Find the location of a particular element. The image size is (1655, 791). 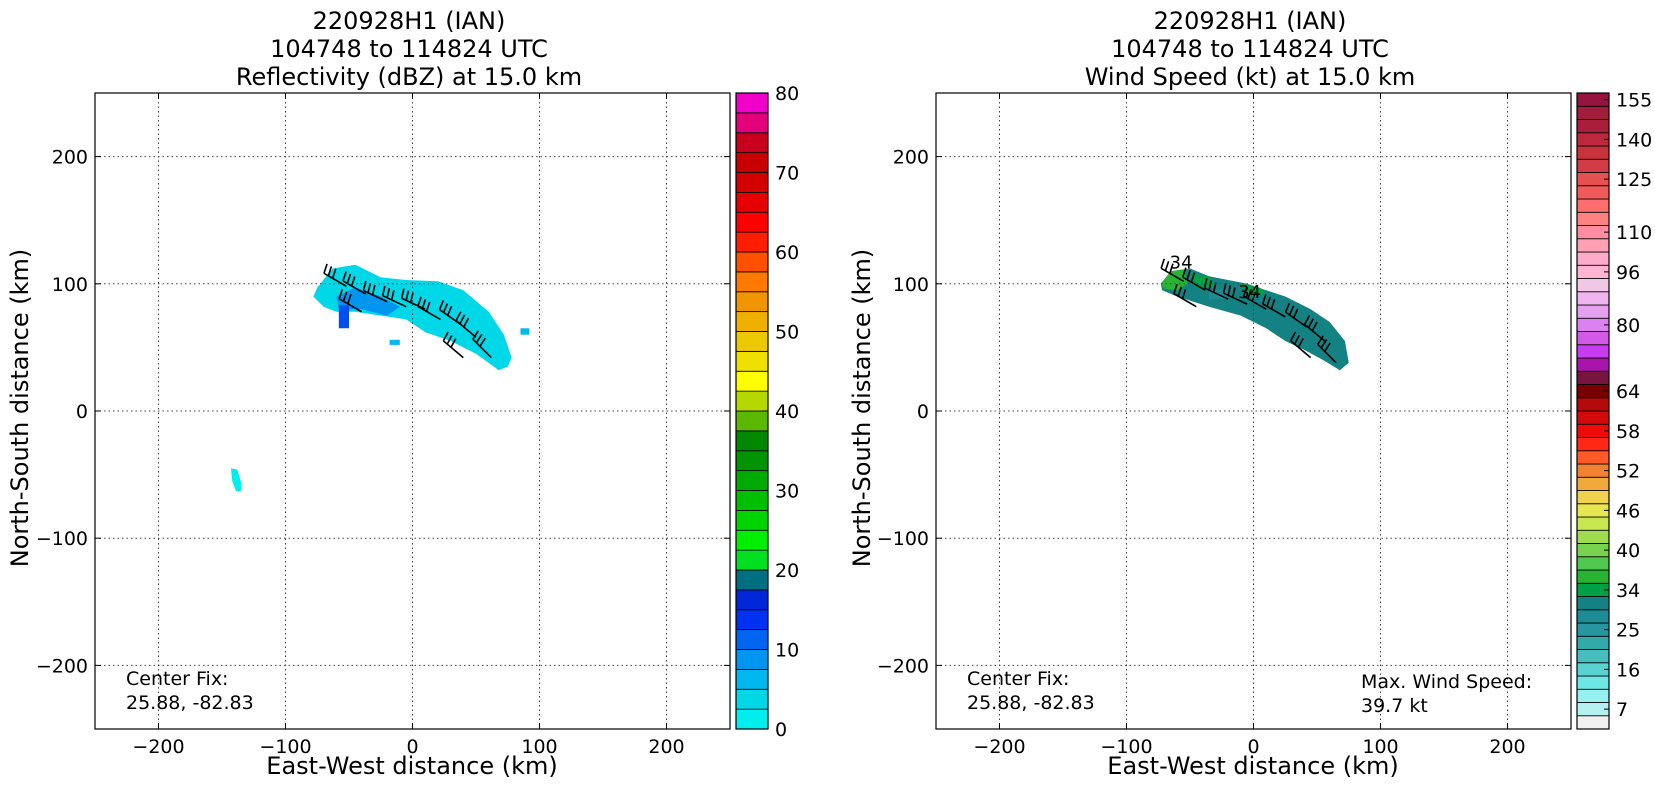

title-line-3: Wind Speed (kt) at 15.0 km is located at coordinates (1250, 77).